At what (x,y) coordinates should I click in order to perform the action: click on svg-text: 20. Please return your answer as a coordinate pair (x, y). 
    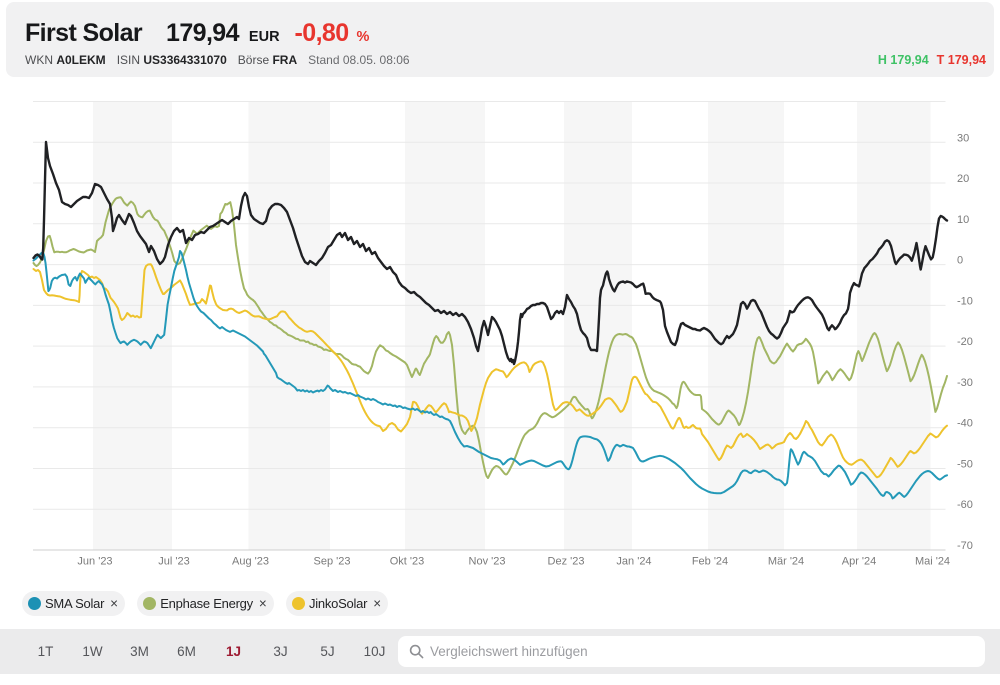
    Looking at the image, I should click on (963, 179).